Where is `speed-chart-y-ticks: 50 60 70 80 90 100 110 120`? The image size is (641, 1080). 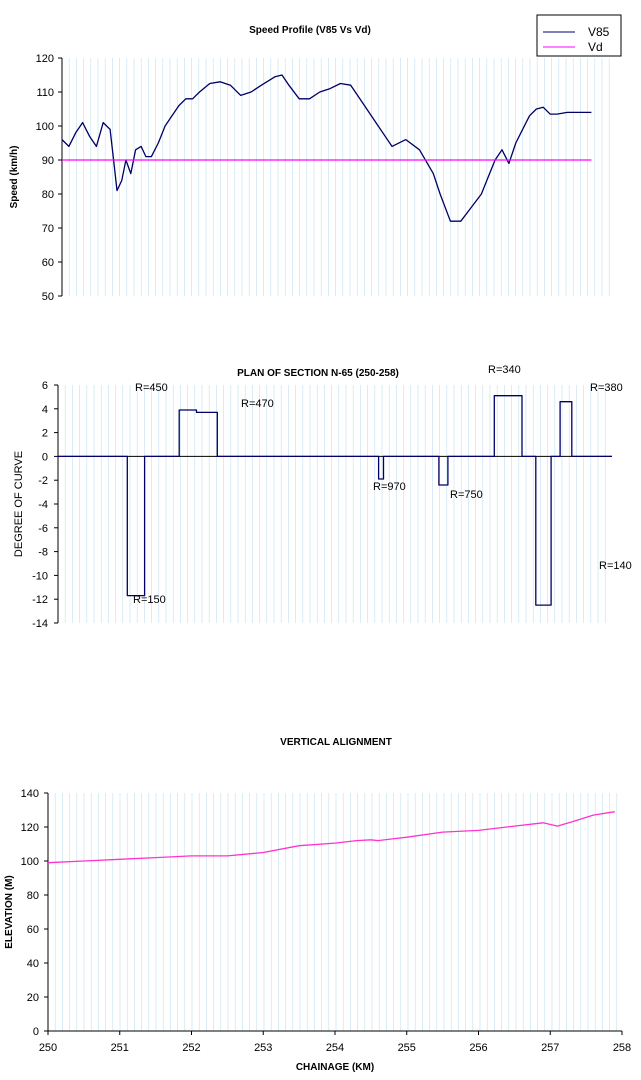 speed-chart-y-ticks: 50 60 70 80 90 100 110 120 is located at coordinates (49, 178).